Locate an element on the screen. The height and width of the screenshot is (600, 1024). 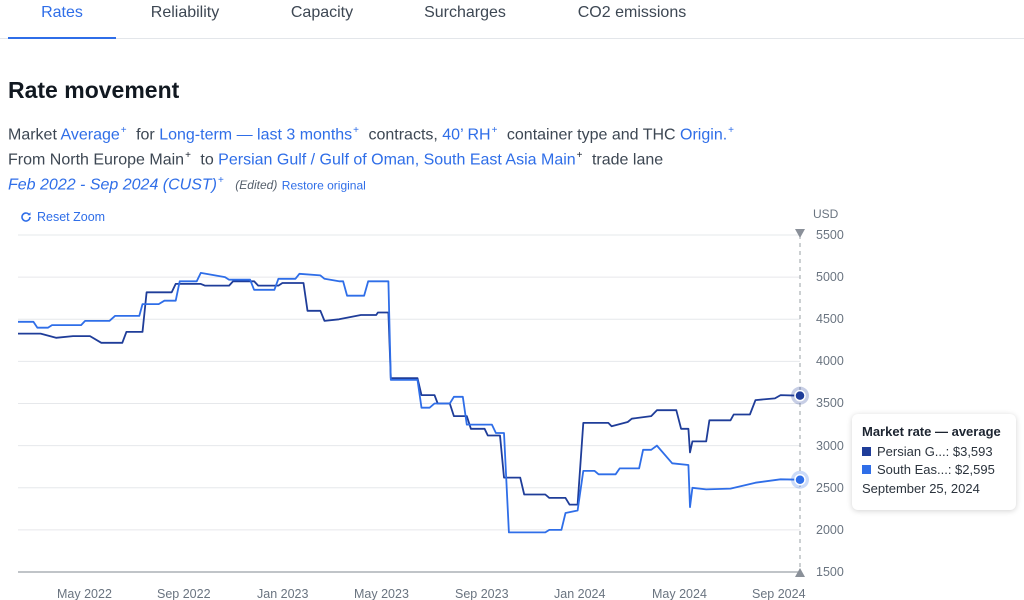
restore-original-link: Restore original is located at coordinates (323, 185).